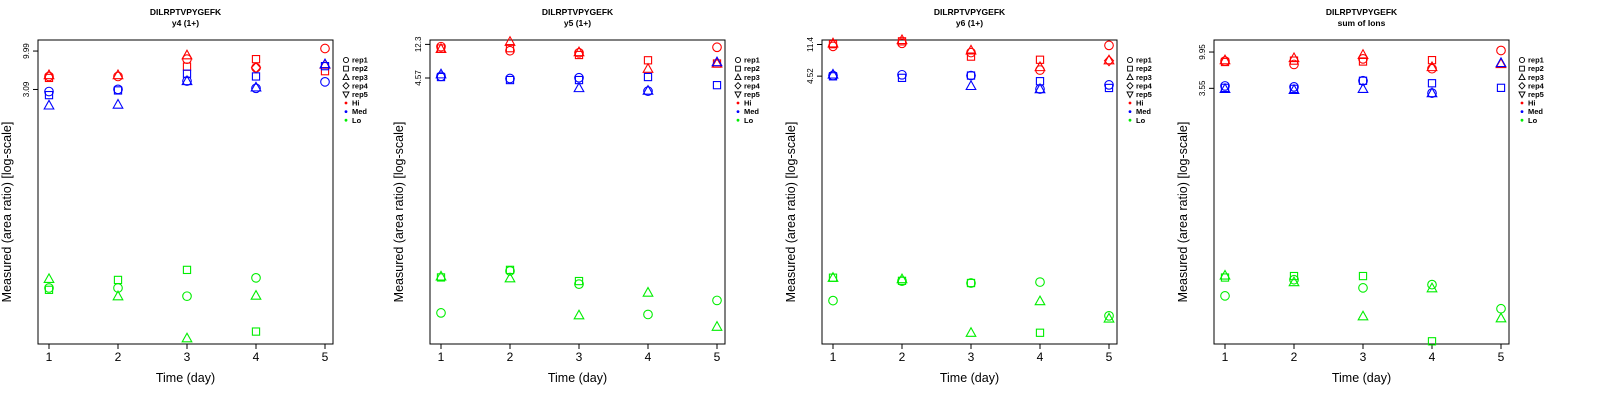 The width and height of the screenshot is (1600, 400). Describe the element at coordinates (1202, 52) in the screenshot. I see `y-tick-label: 9.95` at that location.